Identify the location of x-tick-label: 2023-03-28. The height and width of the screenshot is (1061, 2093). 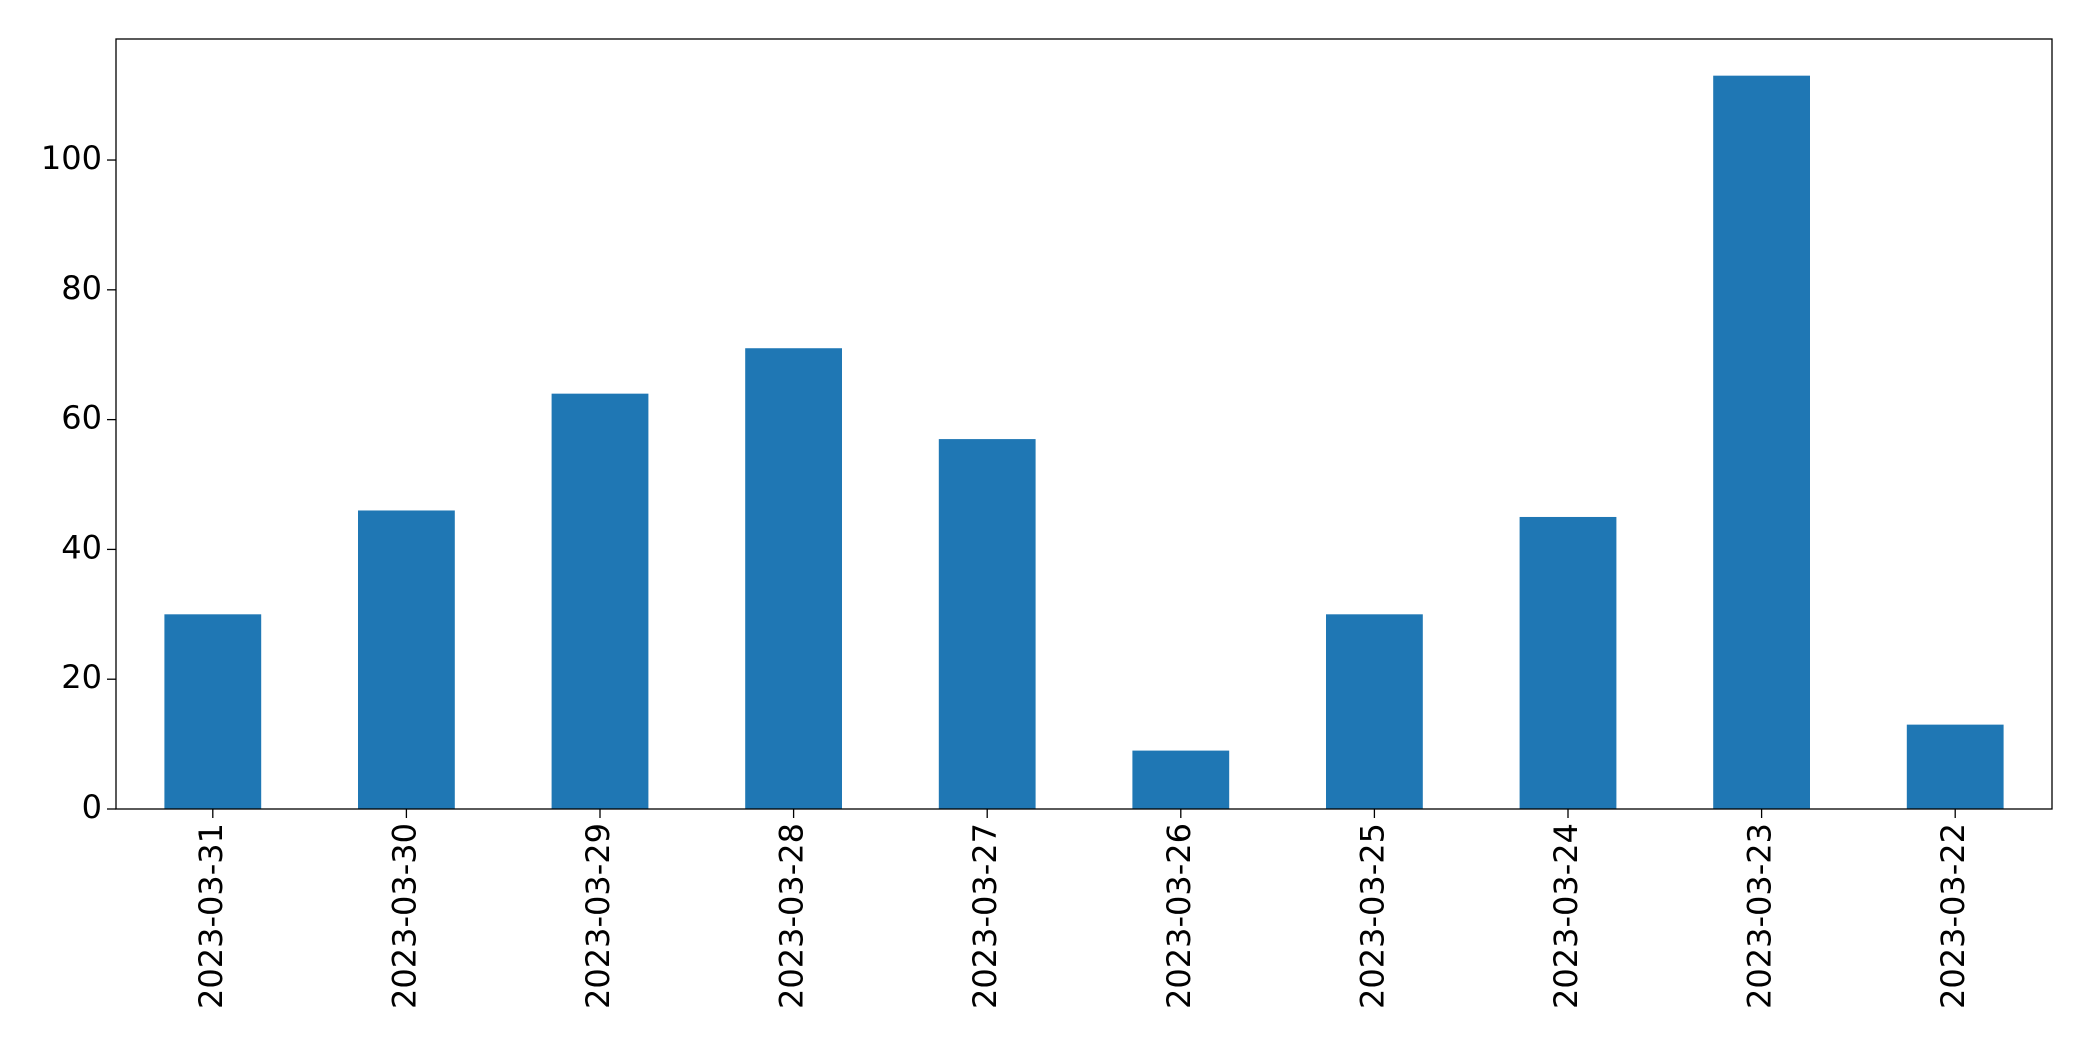
(792, 916).